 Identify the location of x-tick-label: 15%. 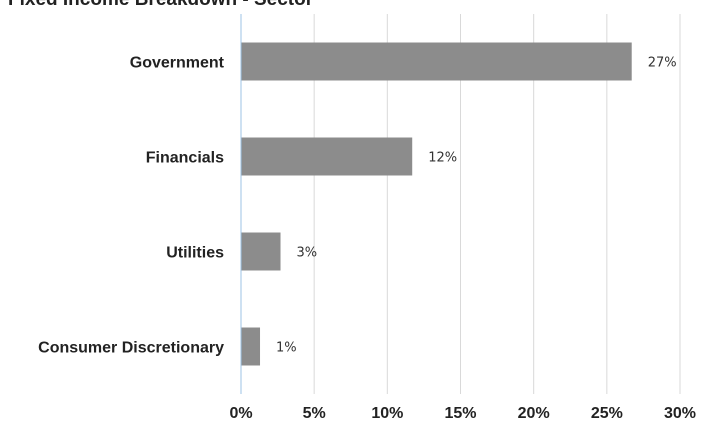
(460, 413).